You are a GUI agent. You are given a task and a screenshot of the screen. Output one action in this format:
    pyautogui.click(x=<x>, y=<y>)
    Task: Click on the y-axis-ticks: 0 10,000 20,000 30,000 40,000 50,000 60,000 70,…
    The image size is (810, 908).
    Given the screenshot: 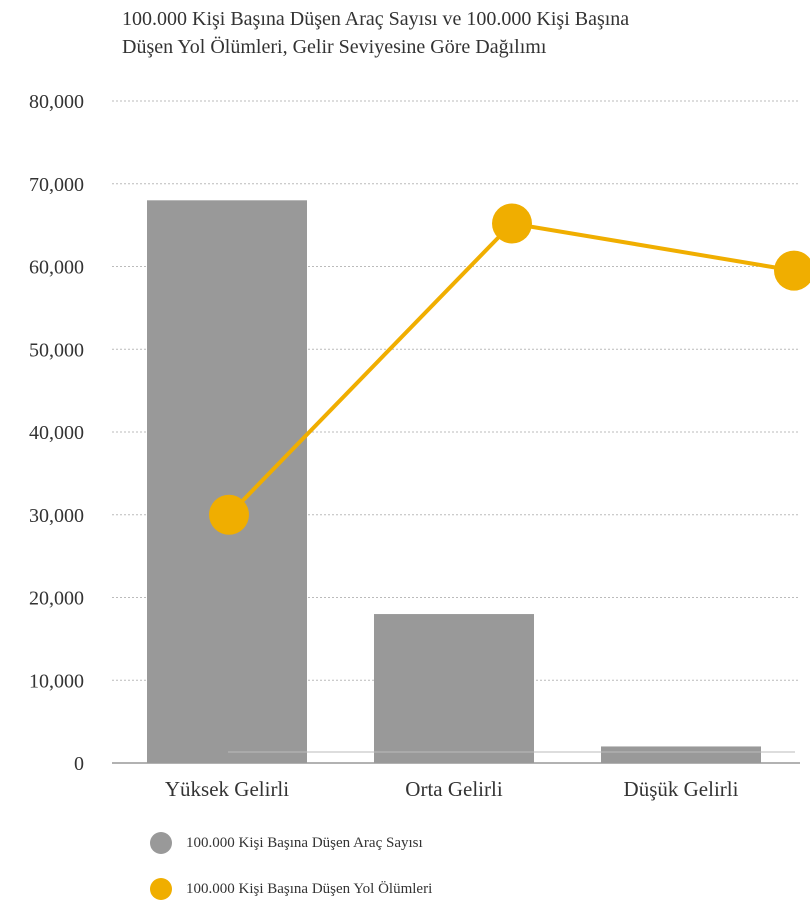 What is the action you would take?
    pyautogui.click(x=56, y=433)
    